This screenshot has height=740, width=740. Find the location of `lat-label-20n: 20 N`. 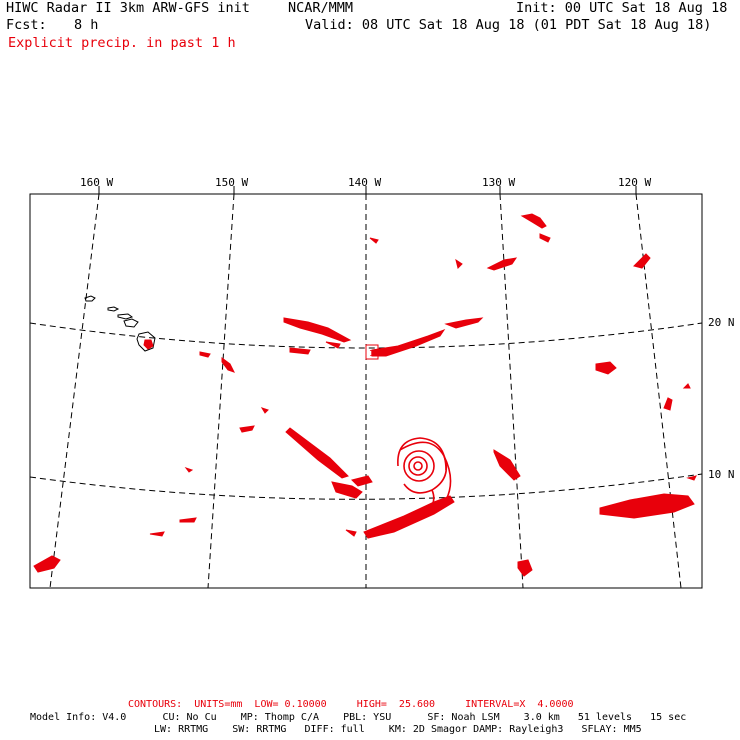

lat-label-20n: 20 N is located at coordinates (721, 322).